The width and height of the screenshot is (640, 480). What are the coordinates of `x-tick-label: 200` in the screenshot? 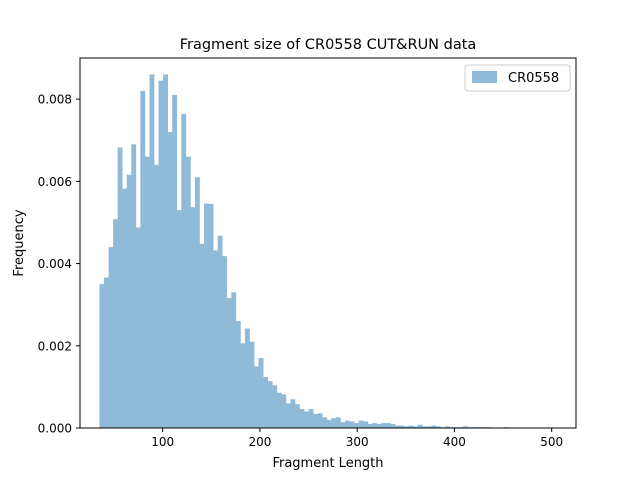 It's located at (259, 442).